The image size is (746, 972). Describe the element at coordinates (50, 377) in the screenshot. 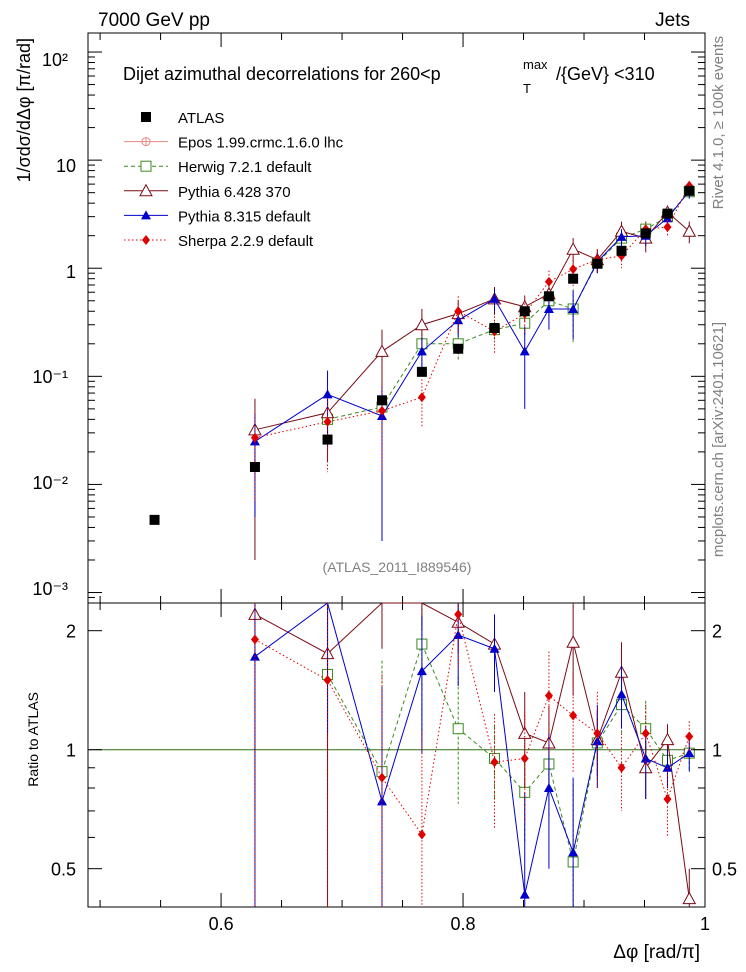

I see `ytick-label-e-1: 10⁻¹` at that location.